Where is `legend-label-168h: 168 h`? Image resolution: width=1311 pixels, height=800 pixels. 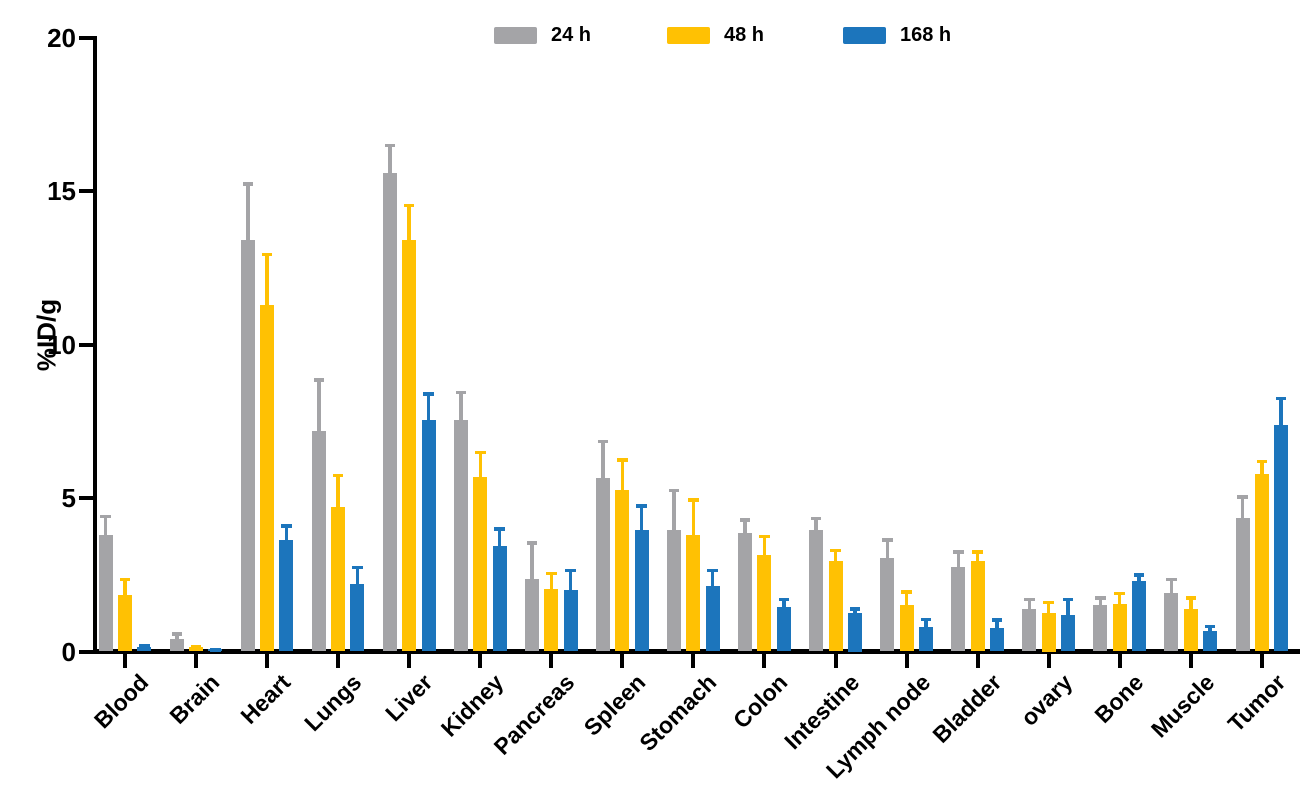 legend-label-168h: 168 h is located at coordinates (926, 35).